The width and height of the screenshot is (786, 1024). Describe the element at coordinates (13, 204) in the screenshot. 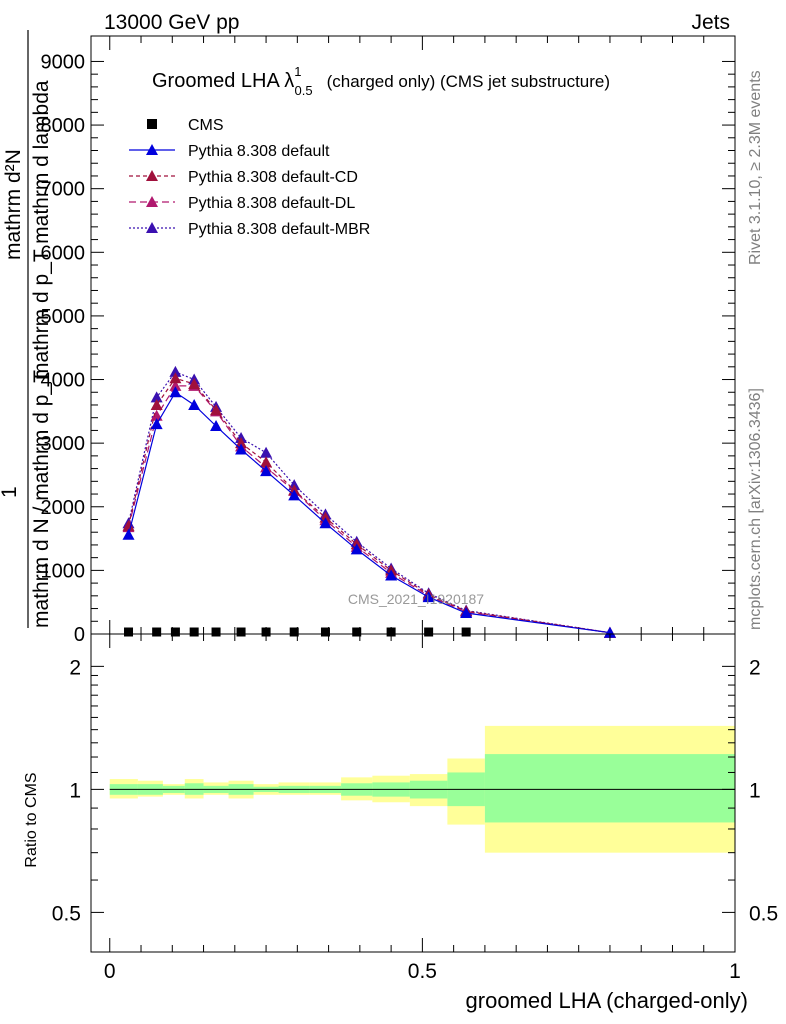

I see `ylabel-line-1: mathrm d²N` at that location.